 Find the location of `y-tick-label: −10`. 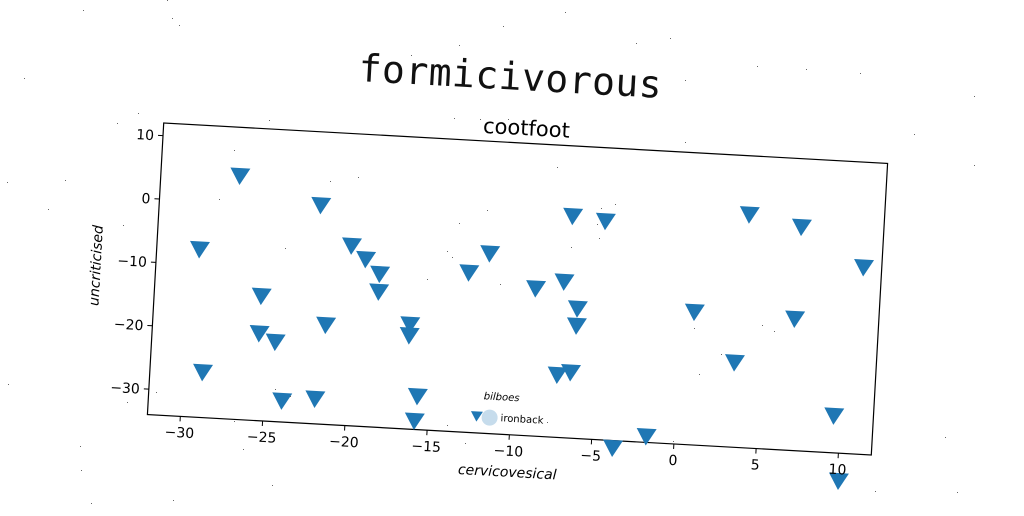

y-tick-label: −10 is located at coordinates (132, 262).